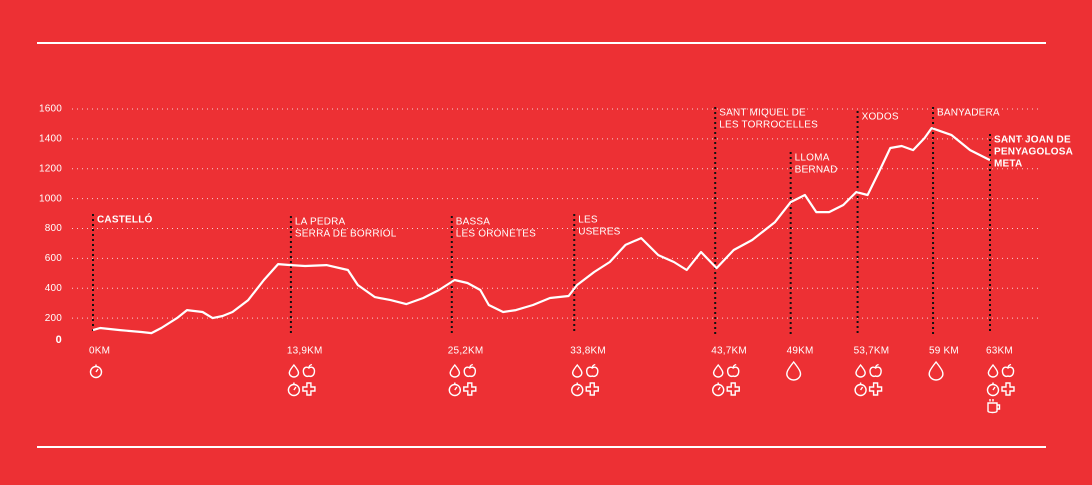 This screenshot has height=485, width=1092. I want to click on km-label: 43,7KM, so click(729, 351).